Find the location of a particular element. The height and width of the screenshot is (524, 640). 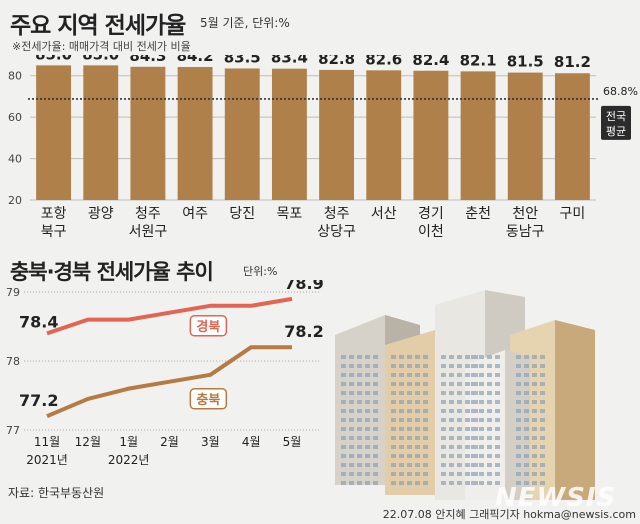

x-category-label: 여주 is located at coordinates (195, 214).